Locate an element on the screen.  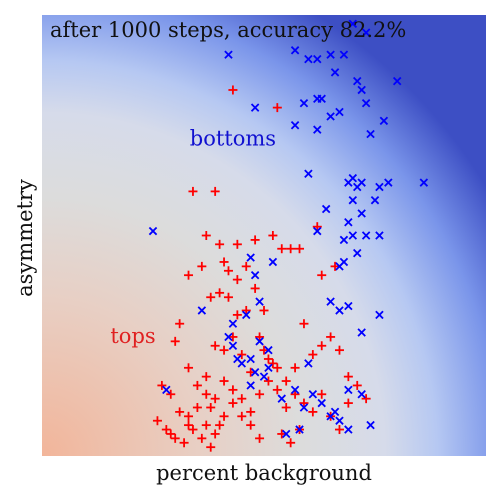
class-label-tops: tops is located at coordinates (132, 336).